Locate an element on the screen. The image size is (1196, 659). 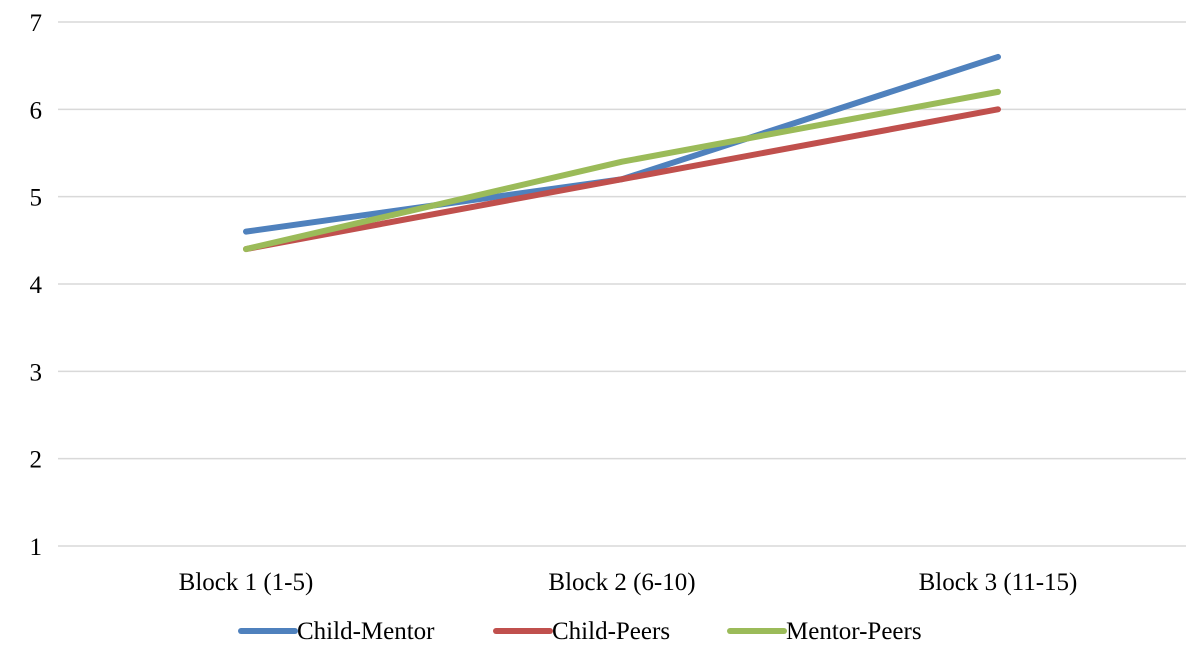
y-tick-label: 4 is located at coordinates (36, 285).